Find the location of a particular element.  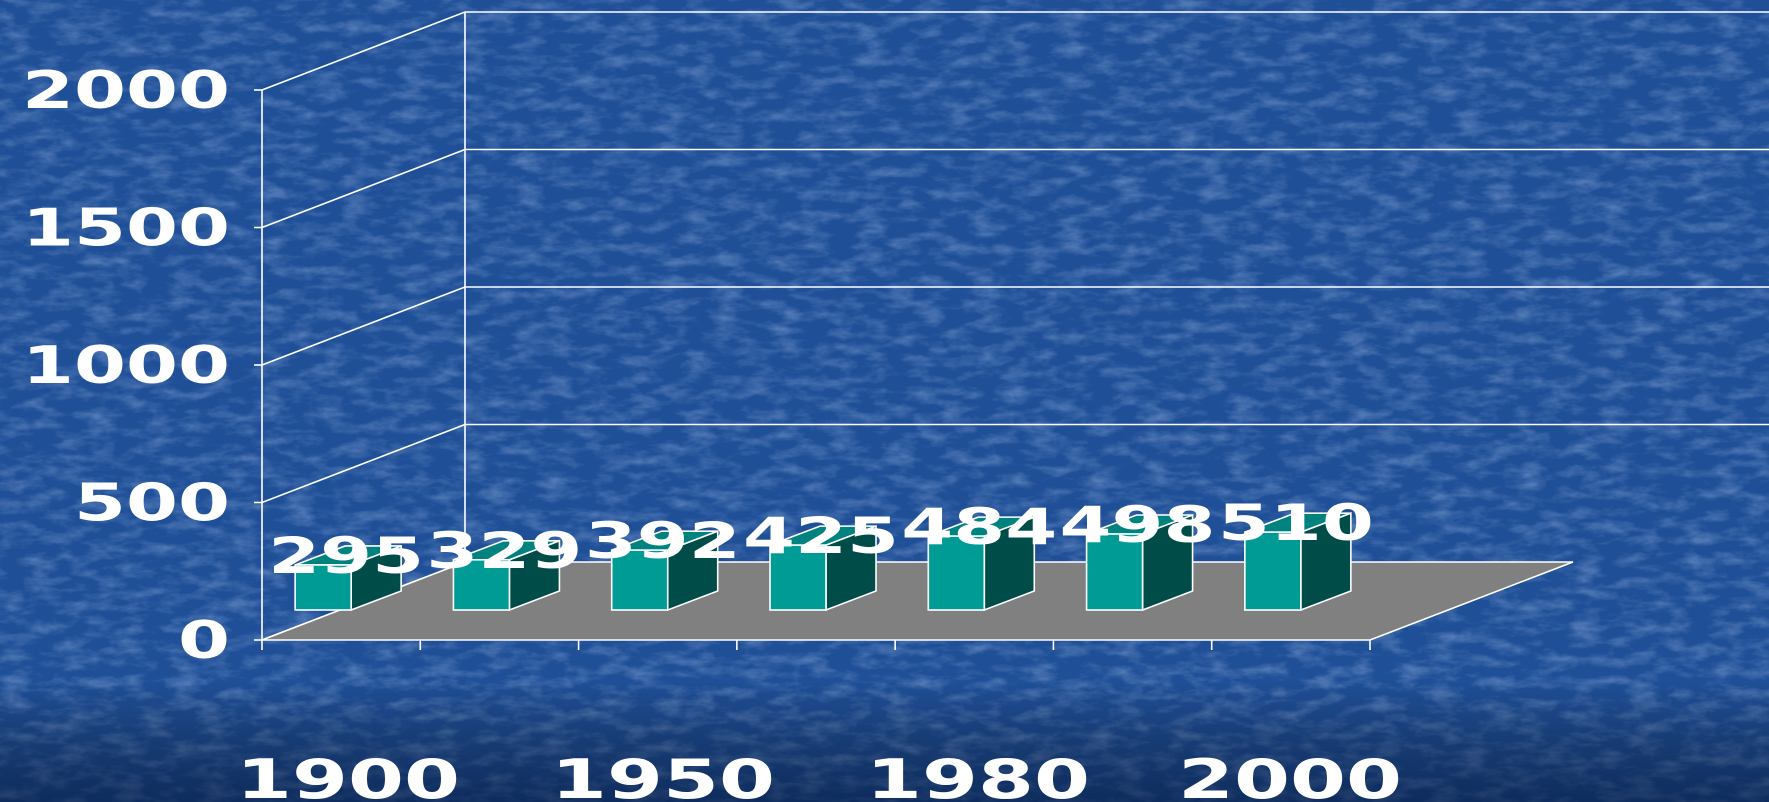

x-tick-label: 1980 is located at coordinates (978, 775).